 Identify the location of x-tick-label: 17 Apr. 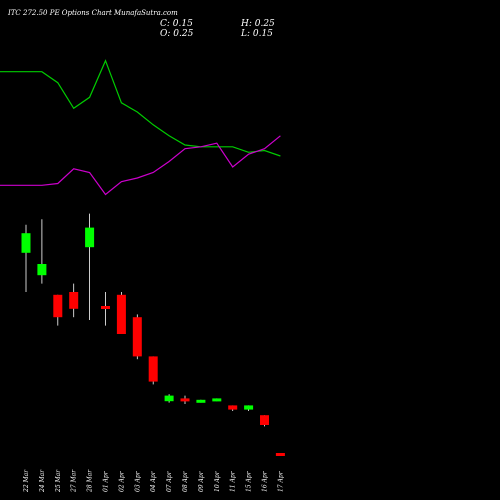
(280, 481).